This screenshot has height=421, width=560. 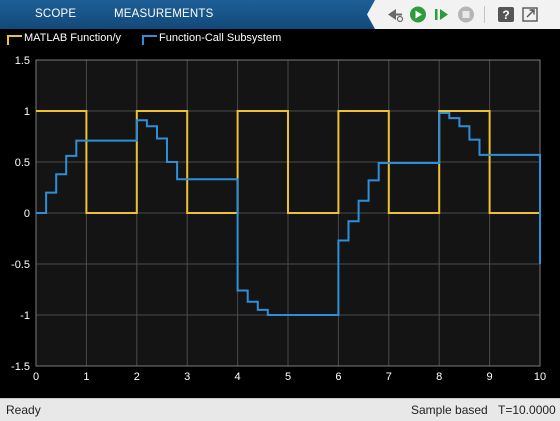 I want to click on y-tick-label: -0.5, so click(x=20, y=265).